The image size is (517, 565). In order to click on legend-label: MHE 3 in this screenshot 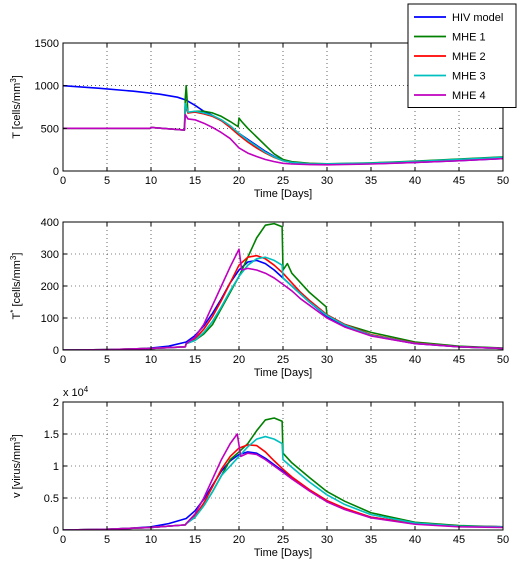, I will do `click(469, 77)`.